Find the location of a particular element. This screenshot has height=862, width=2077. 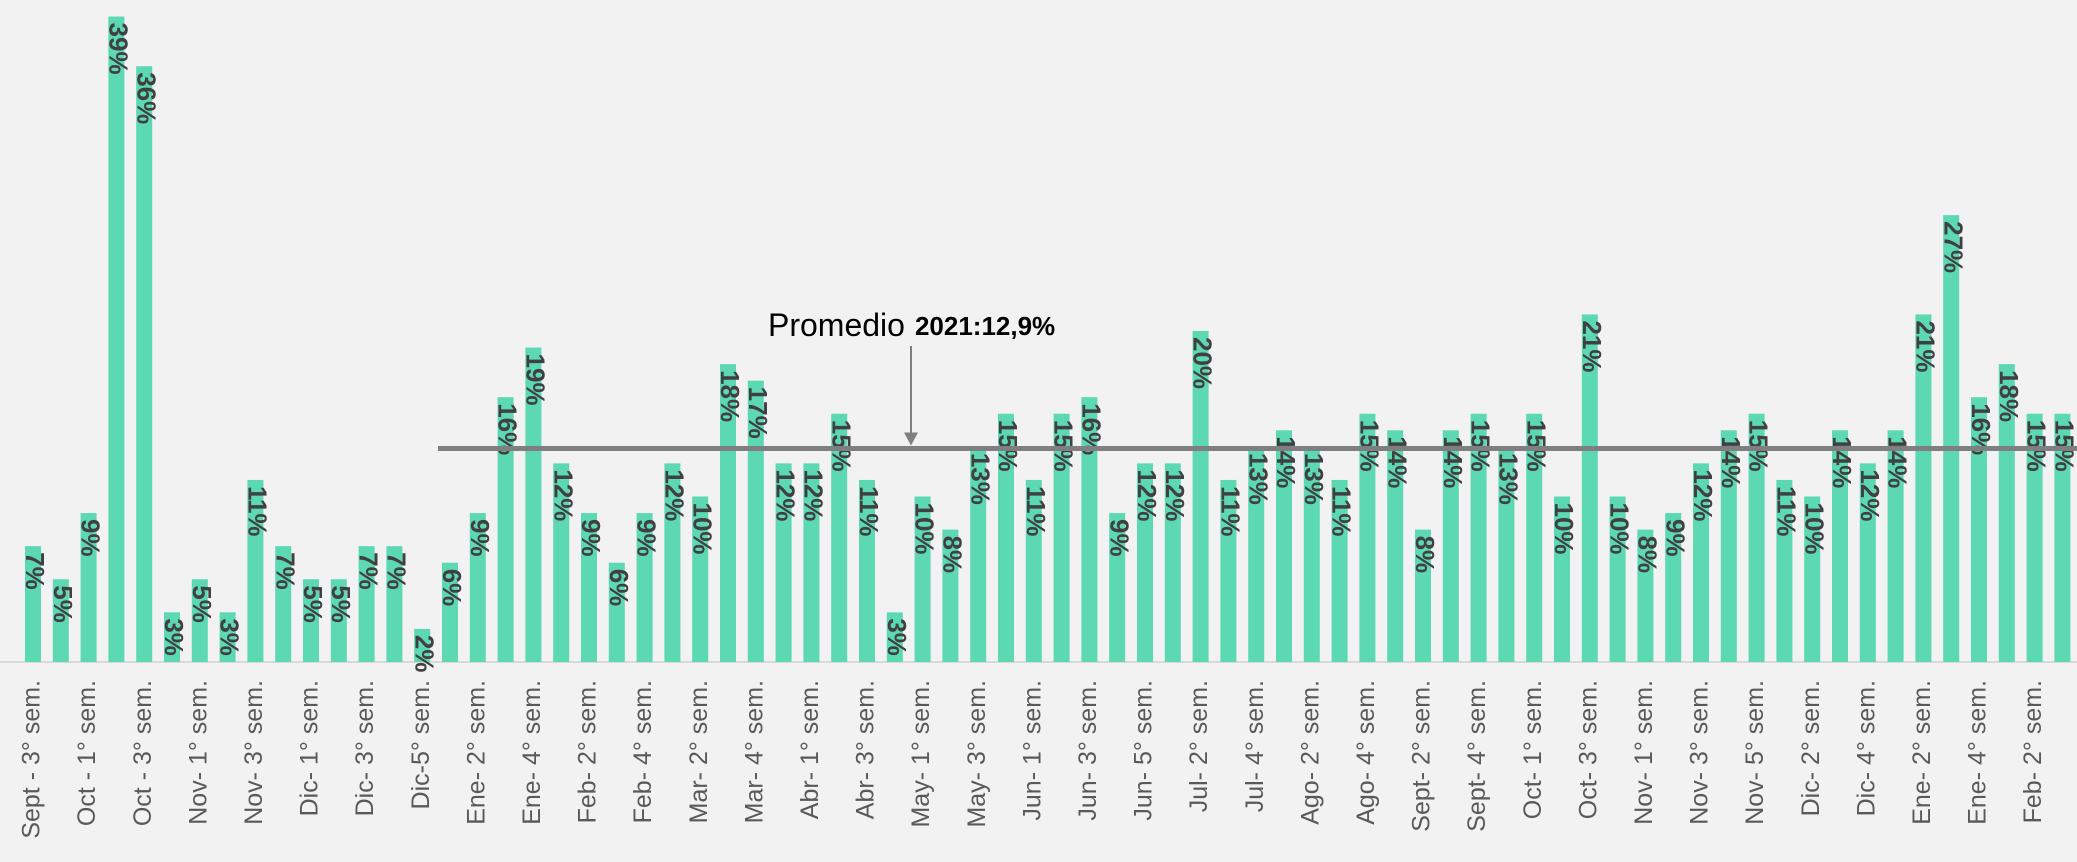

average-label: 2021:12,9% is located at coordinates (985, 326).